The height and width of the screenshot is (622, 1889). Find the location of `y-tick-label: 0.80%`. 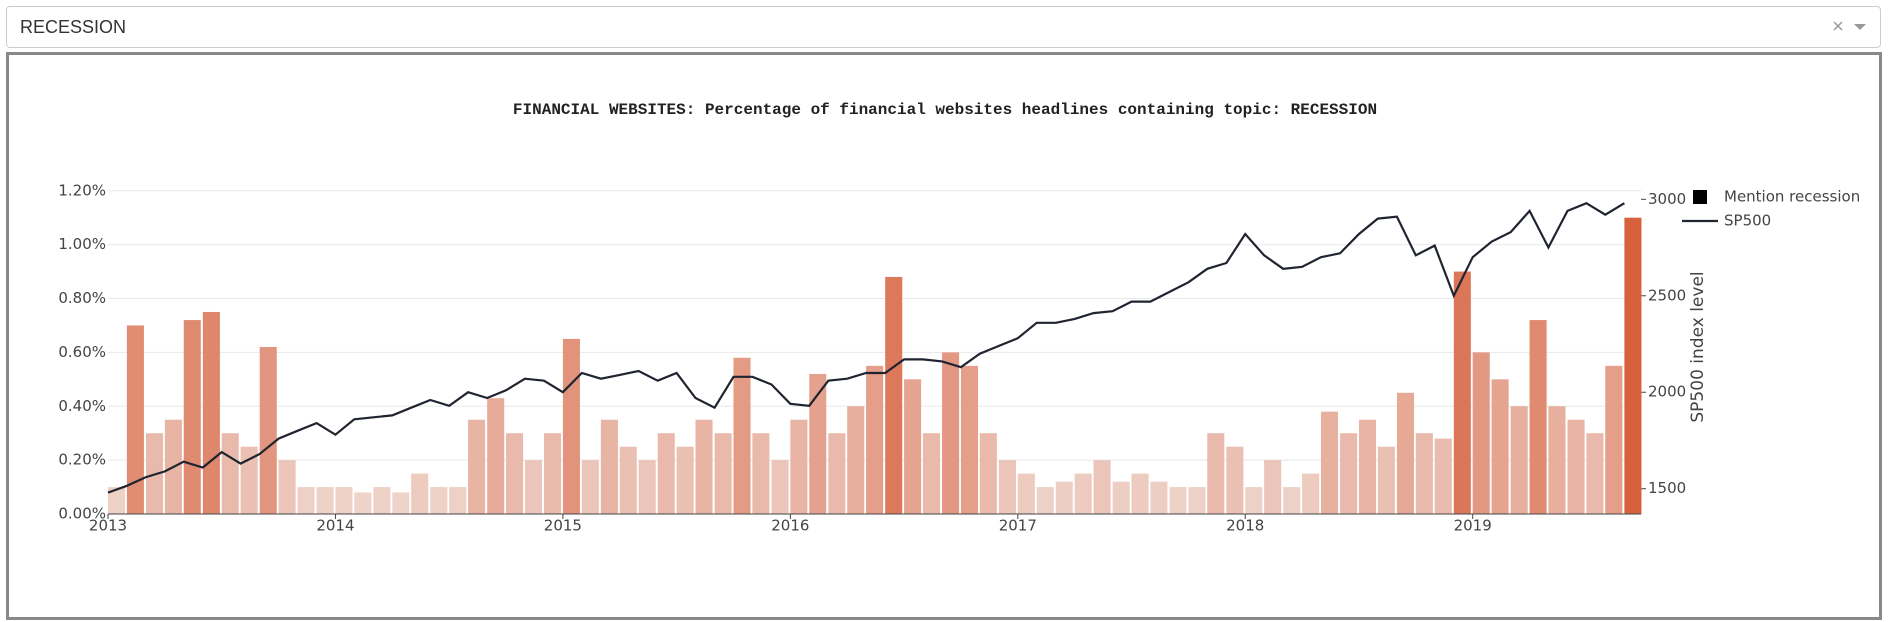

y-tick-label: 0.80% is located at coordinates (82, 298).